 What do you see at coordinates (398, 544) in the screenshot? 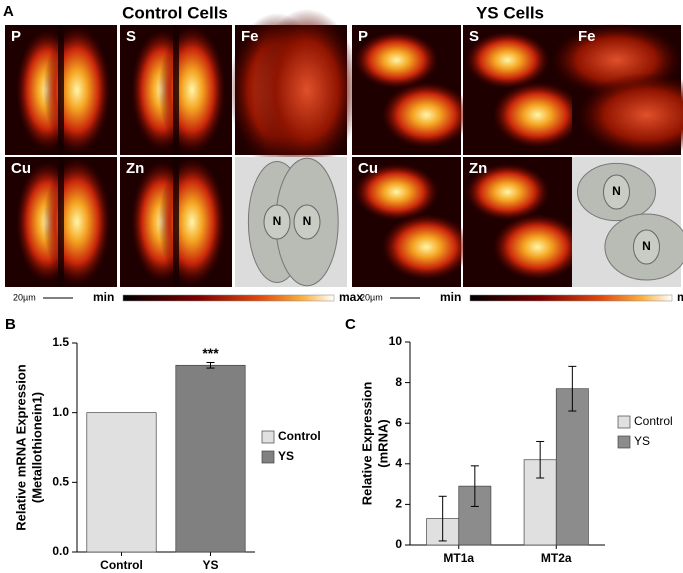
I see `y-tick-label: 0` at bounding box center [398, 544].